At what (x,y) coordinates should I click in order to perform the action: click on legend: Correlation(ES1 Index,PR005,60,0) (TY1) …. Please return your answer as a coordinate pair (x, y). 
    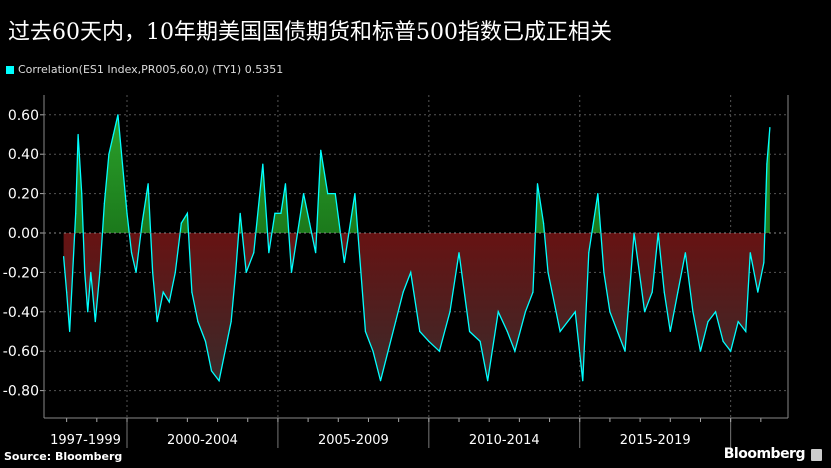
    Looking at the image, I should click on (144, 69).